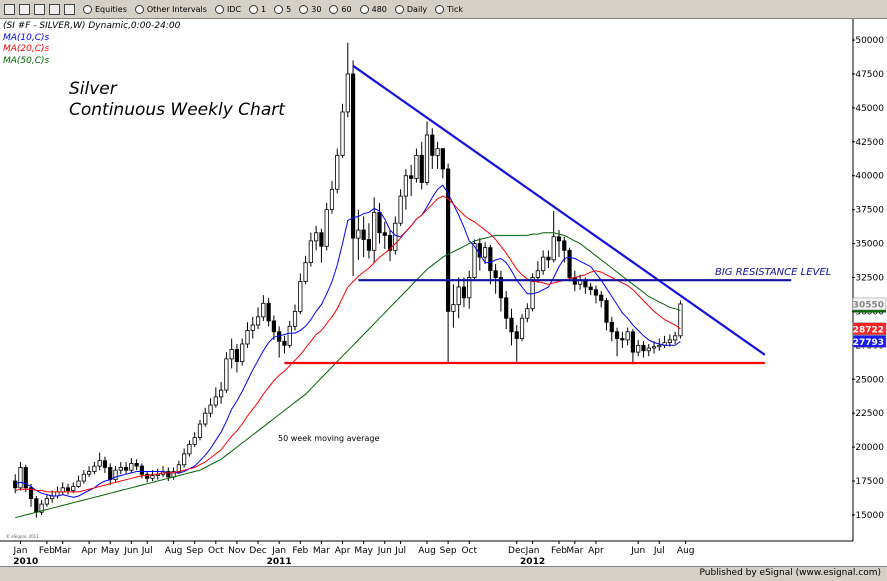 This screenshot has height=581, width=887. What do you see at coordinates (417, 9) in the screenshot?
I see `toolbar-label: Daily` at bounding box center [417, 9].